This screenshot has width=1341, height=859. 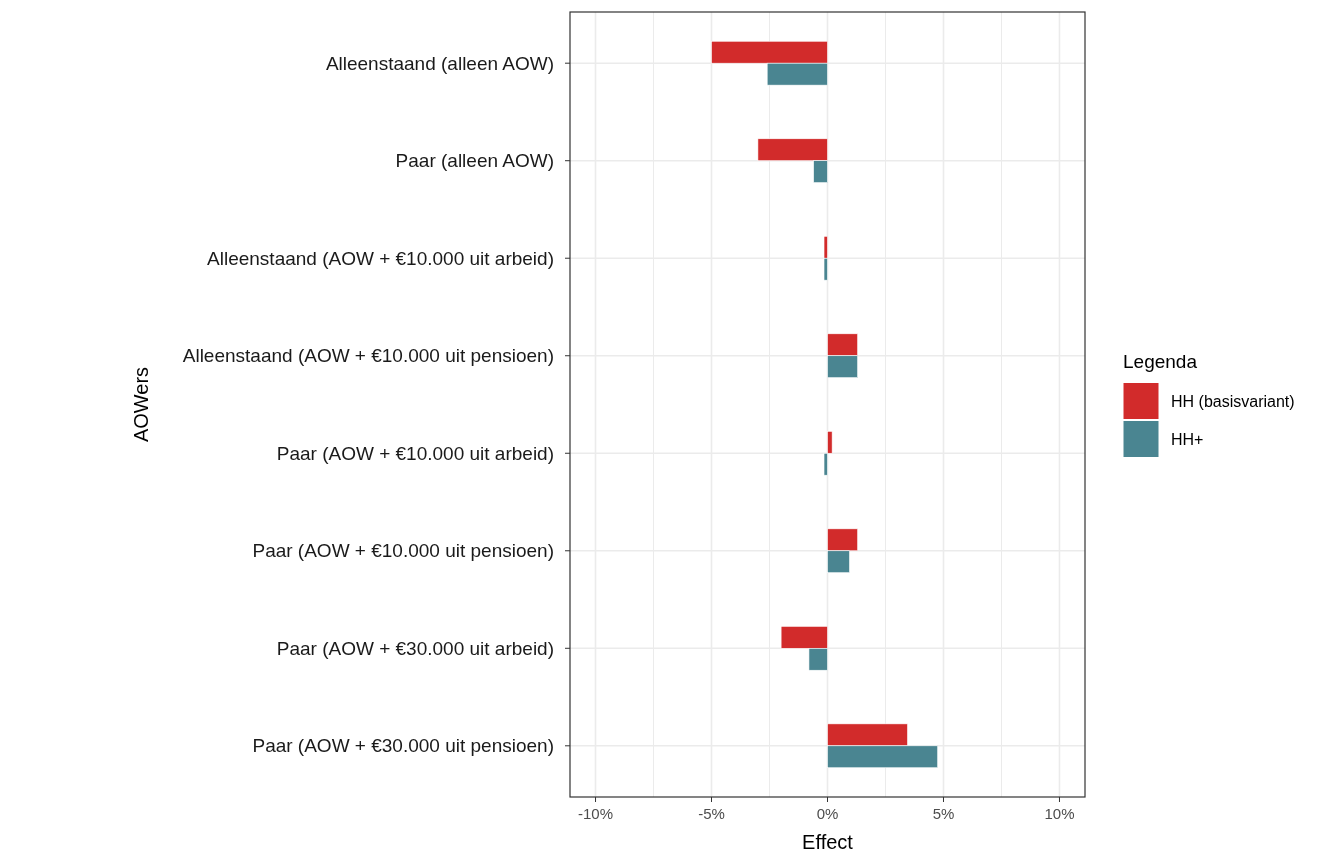 I want to click on x-tick-label: -5%, so click(x=711, y=813).